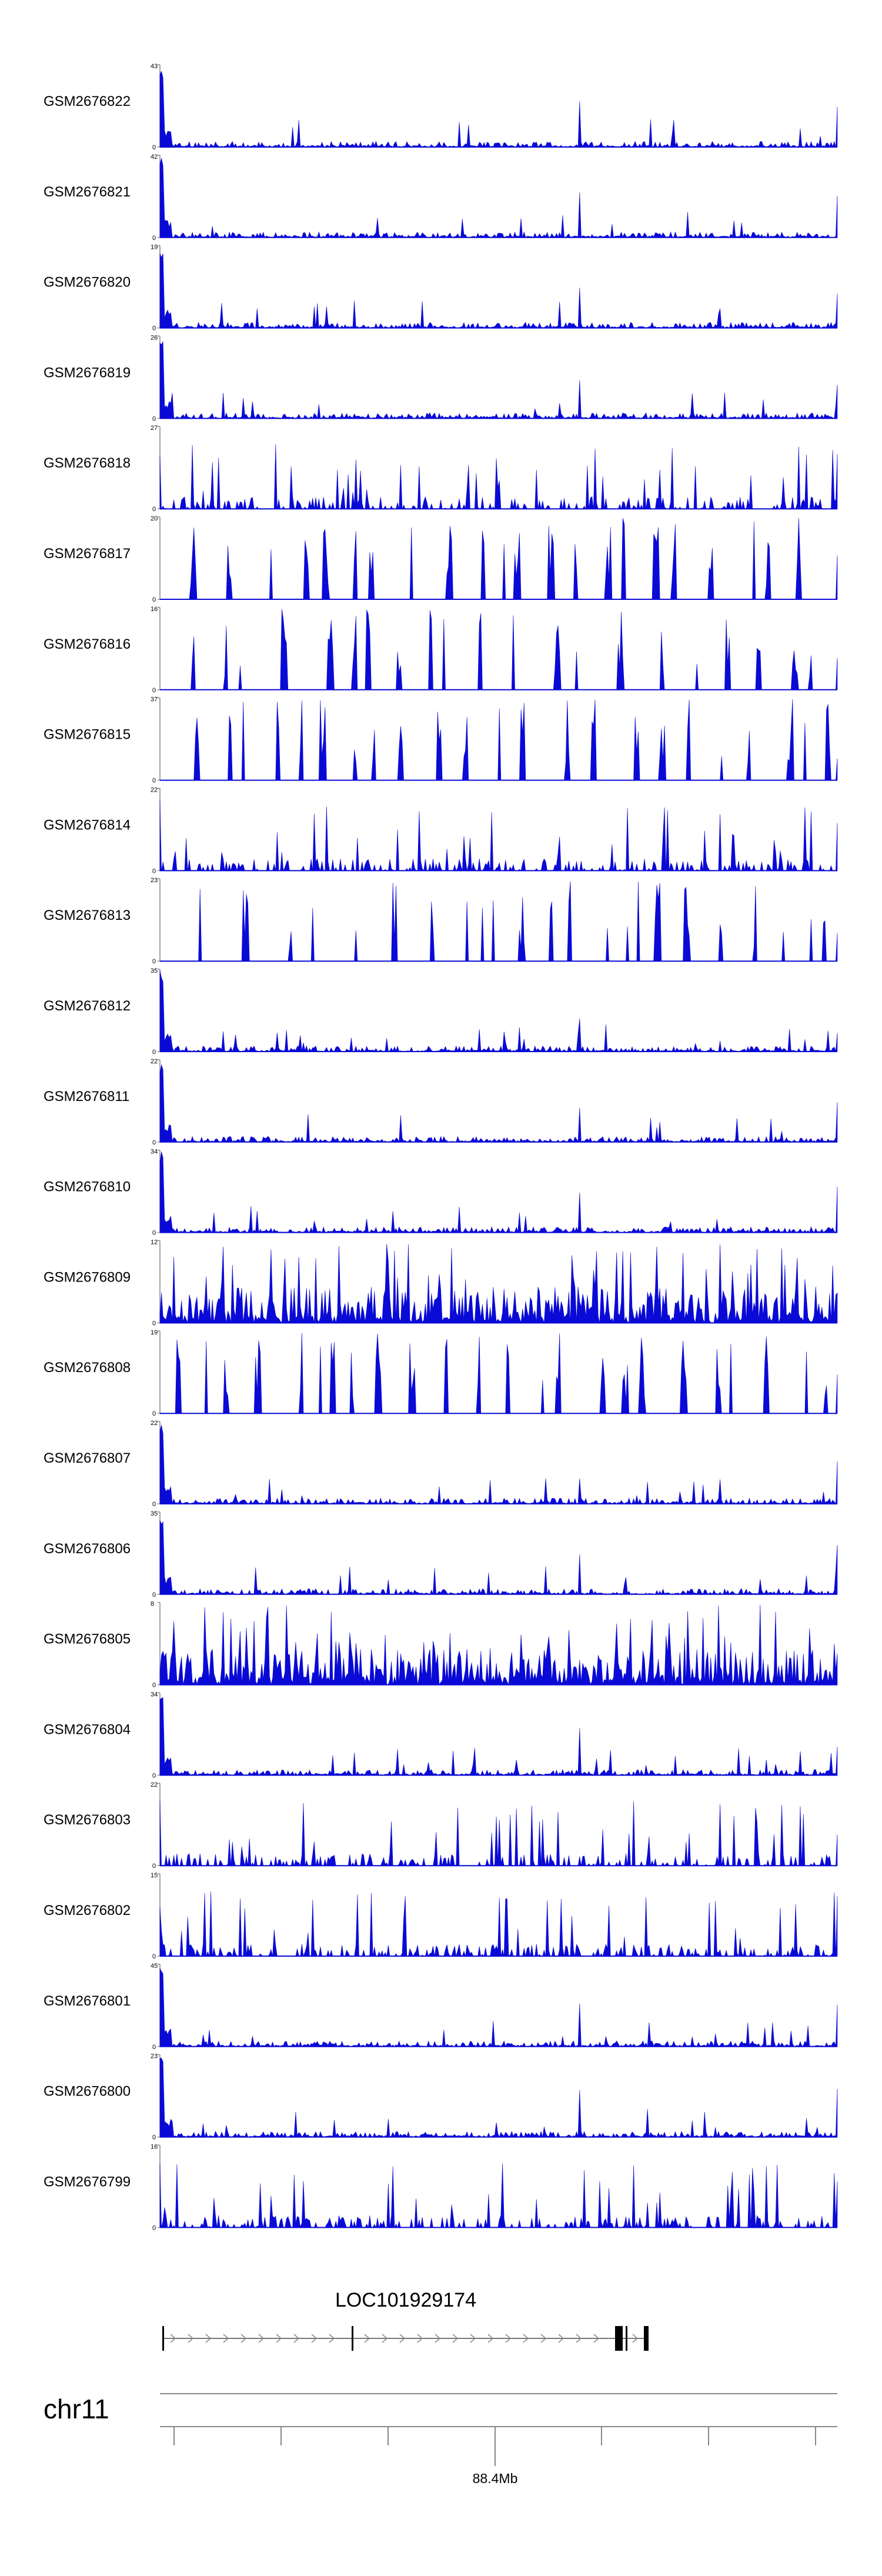 This screenshot has height=2576, width=882. I want to click on track-GSM2676820: GSM2676820 19 0, so click(441, 288).